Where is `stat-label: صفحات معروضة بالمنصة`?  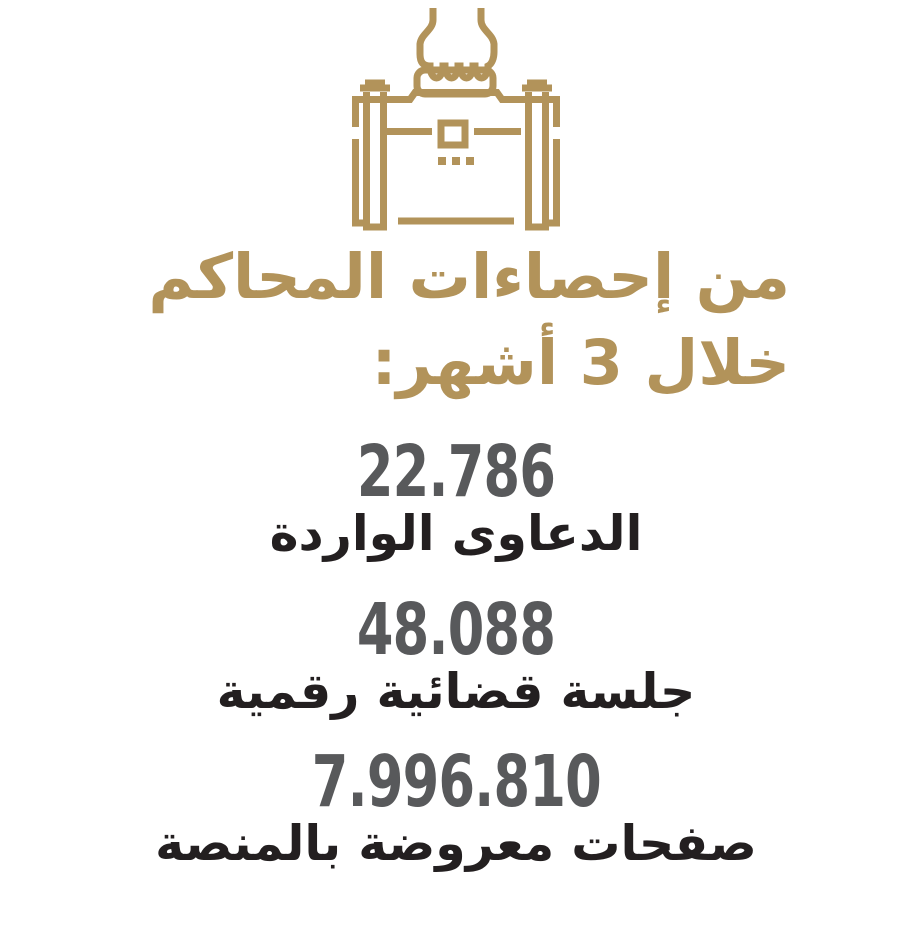 stat-label: صفحات معروضة بالمنصة is located at coordinates (456, 843).